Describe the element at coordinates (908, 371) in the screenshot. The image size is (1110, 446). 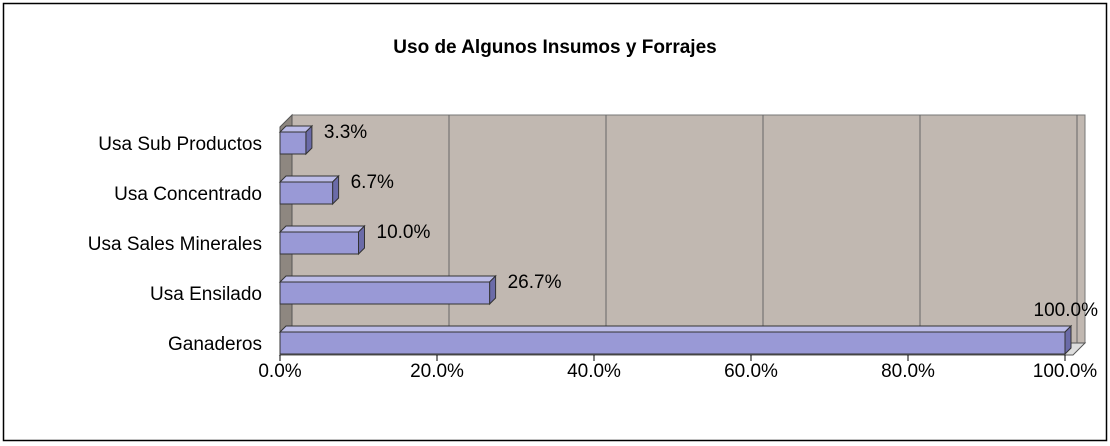
I see `x-tick-label: 80.0%` at that location.